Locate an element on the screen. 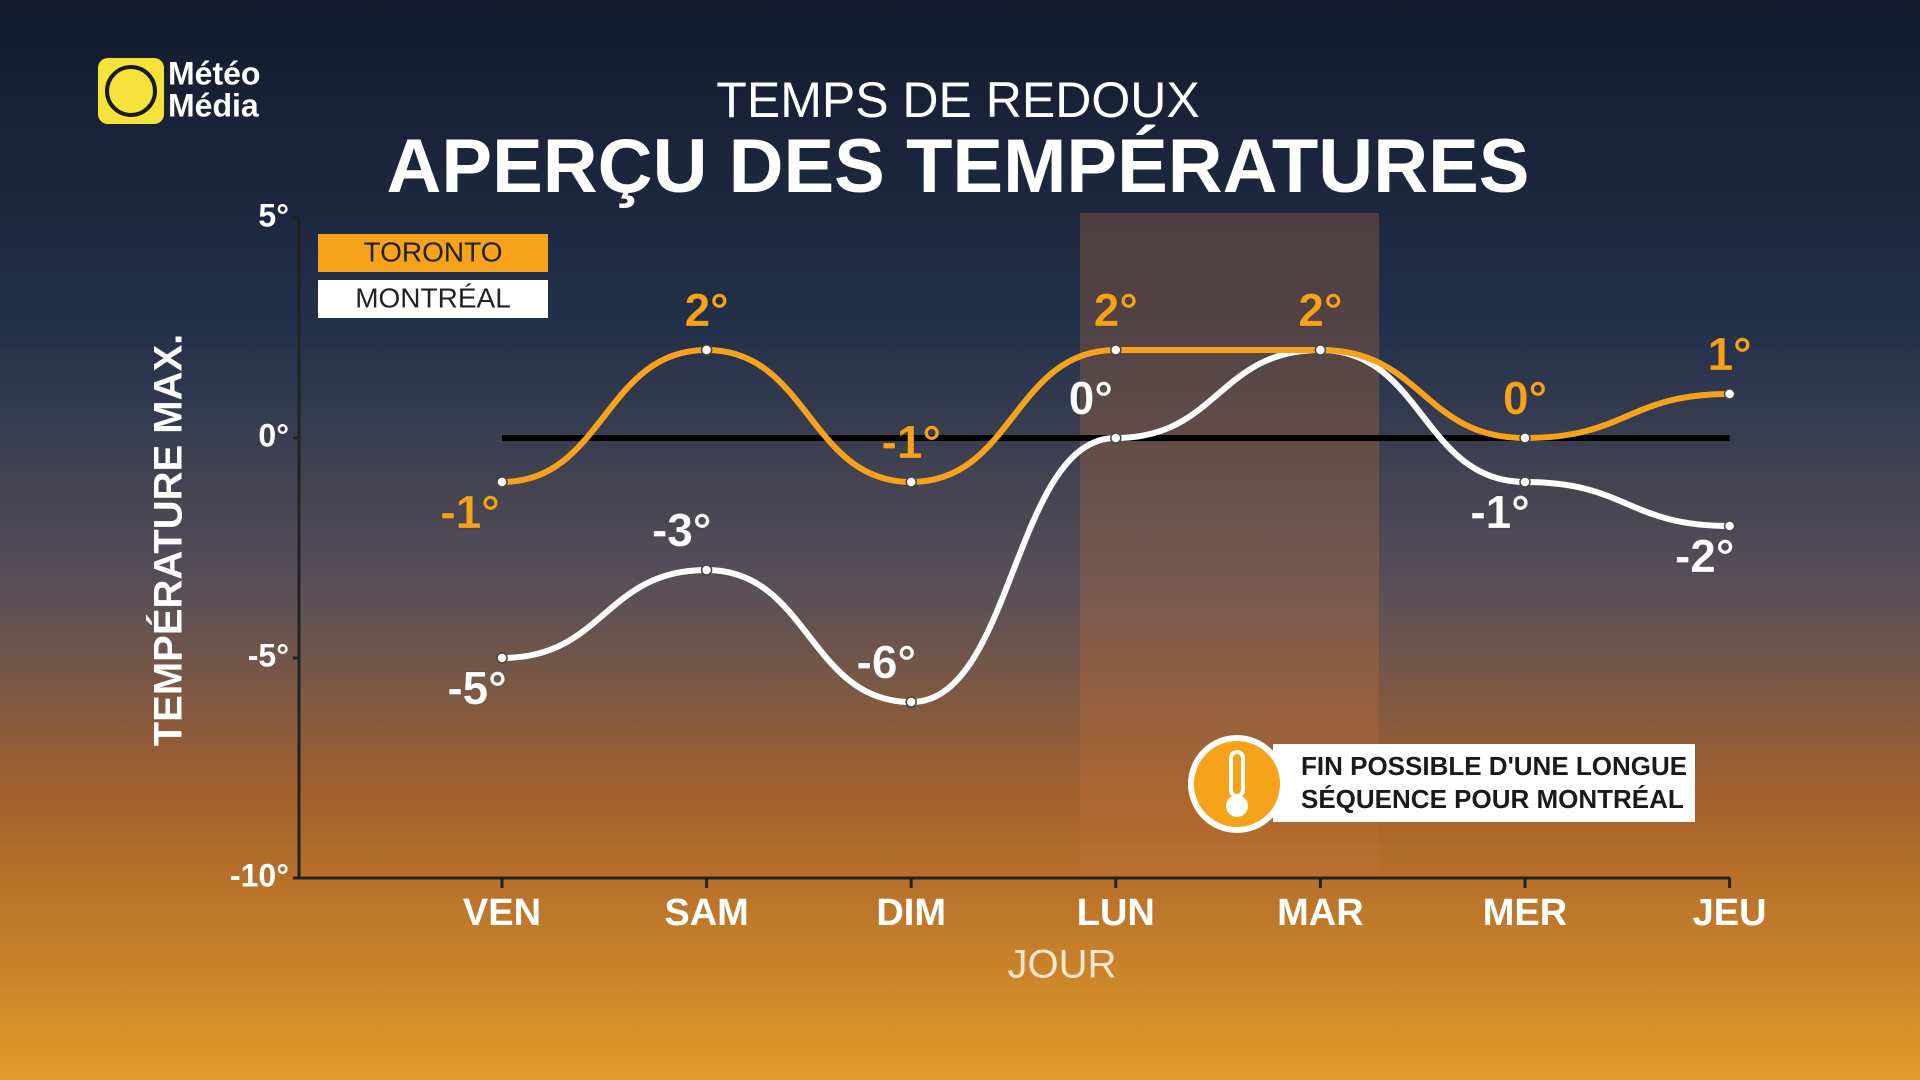 This screenshot has height=1080, width=1920. y-tick-label: 0° is located at coordinates (273, 435).